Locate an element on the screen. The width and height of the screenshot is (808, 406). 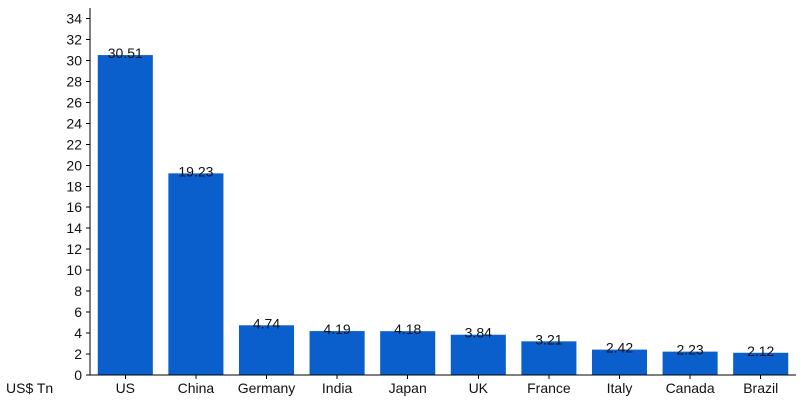
data-label-canada: 2.23 is located at coordinates (689, 350).